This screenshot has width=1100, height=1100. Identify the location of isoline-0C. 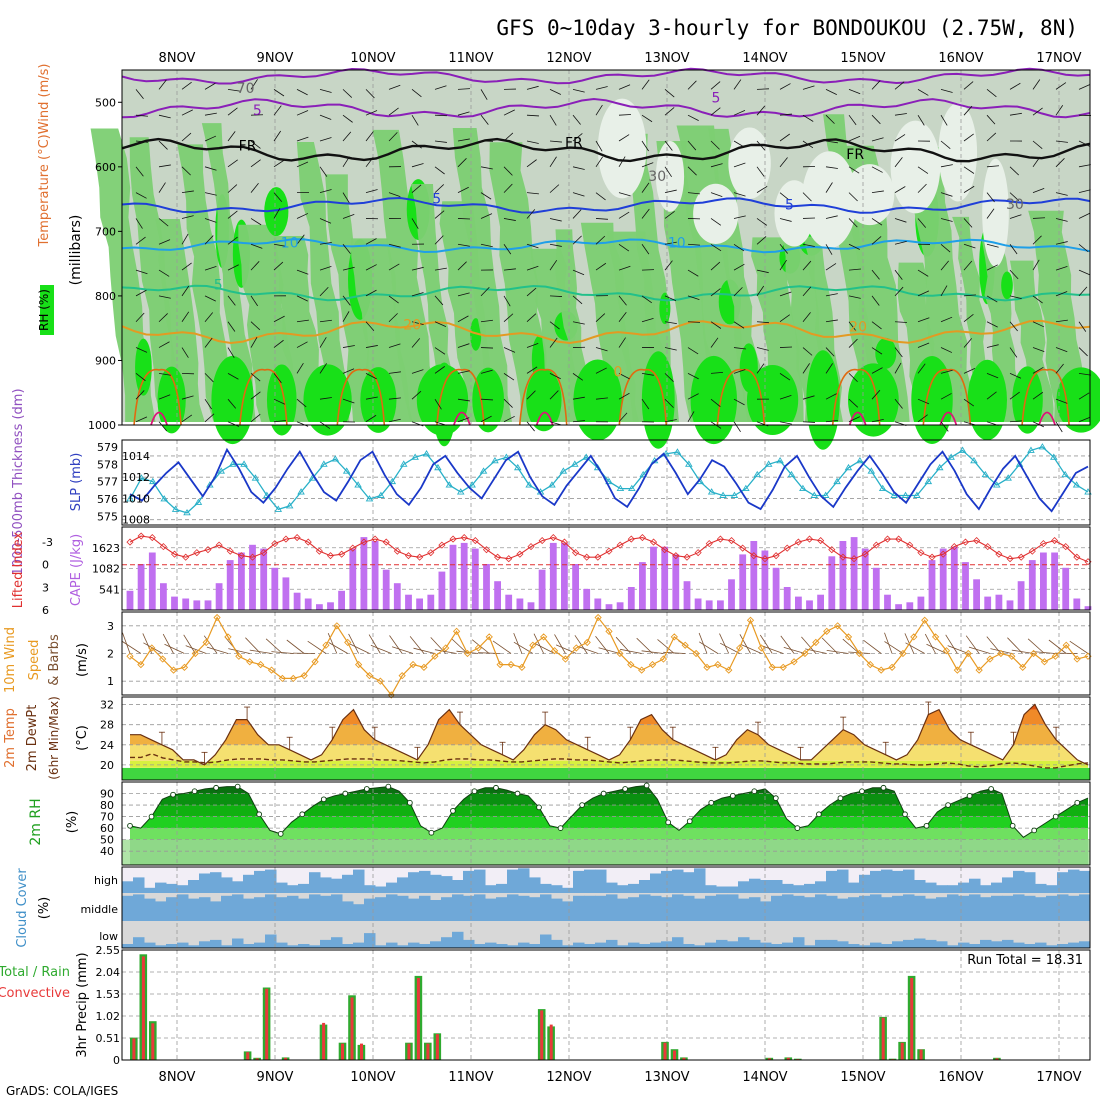
(606, 150).